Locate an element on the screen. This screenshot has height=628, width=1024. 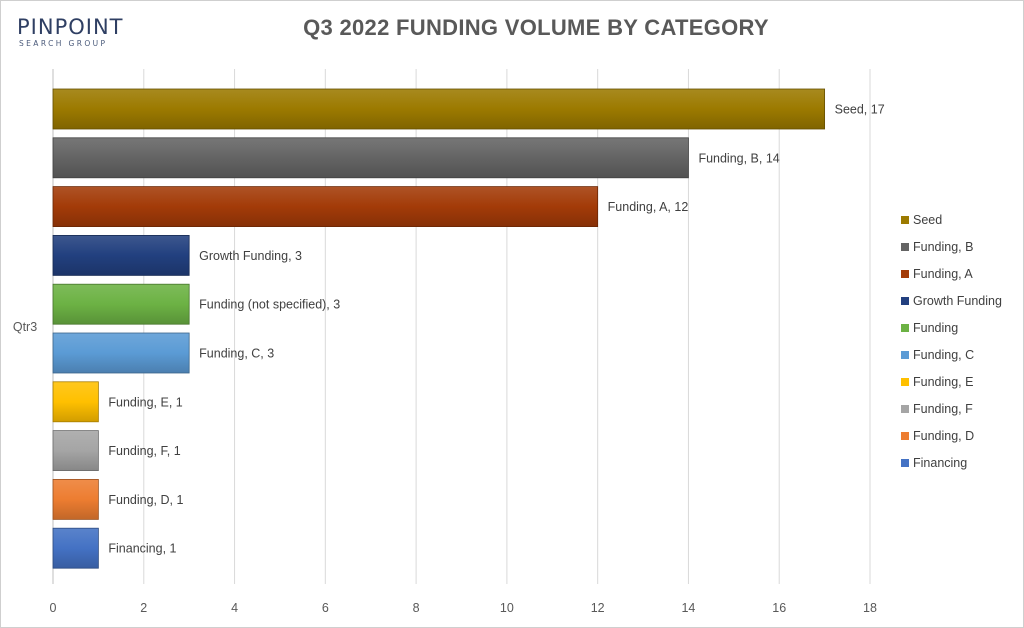
legend-label: Funding, B is located at coordinates (943, 246).